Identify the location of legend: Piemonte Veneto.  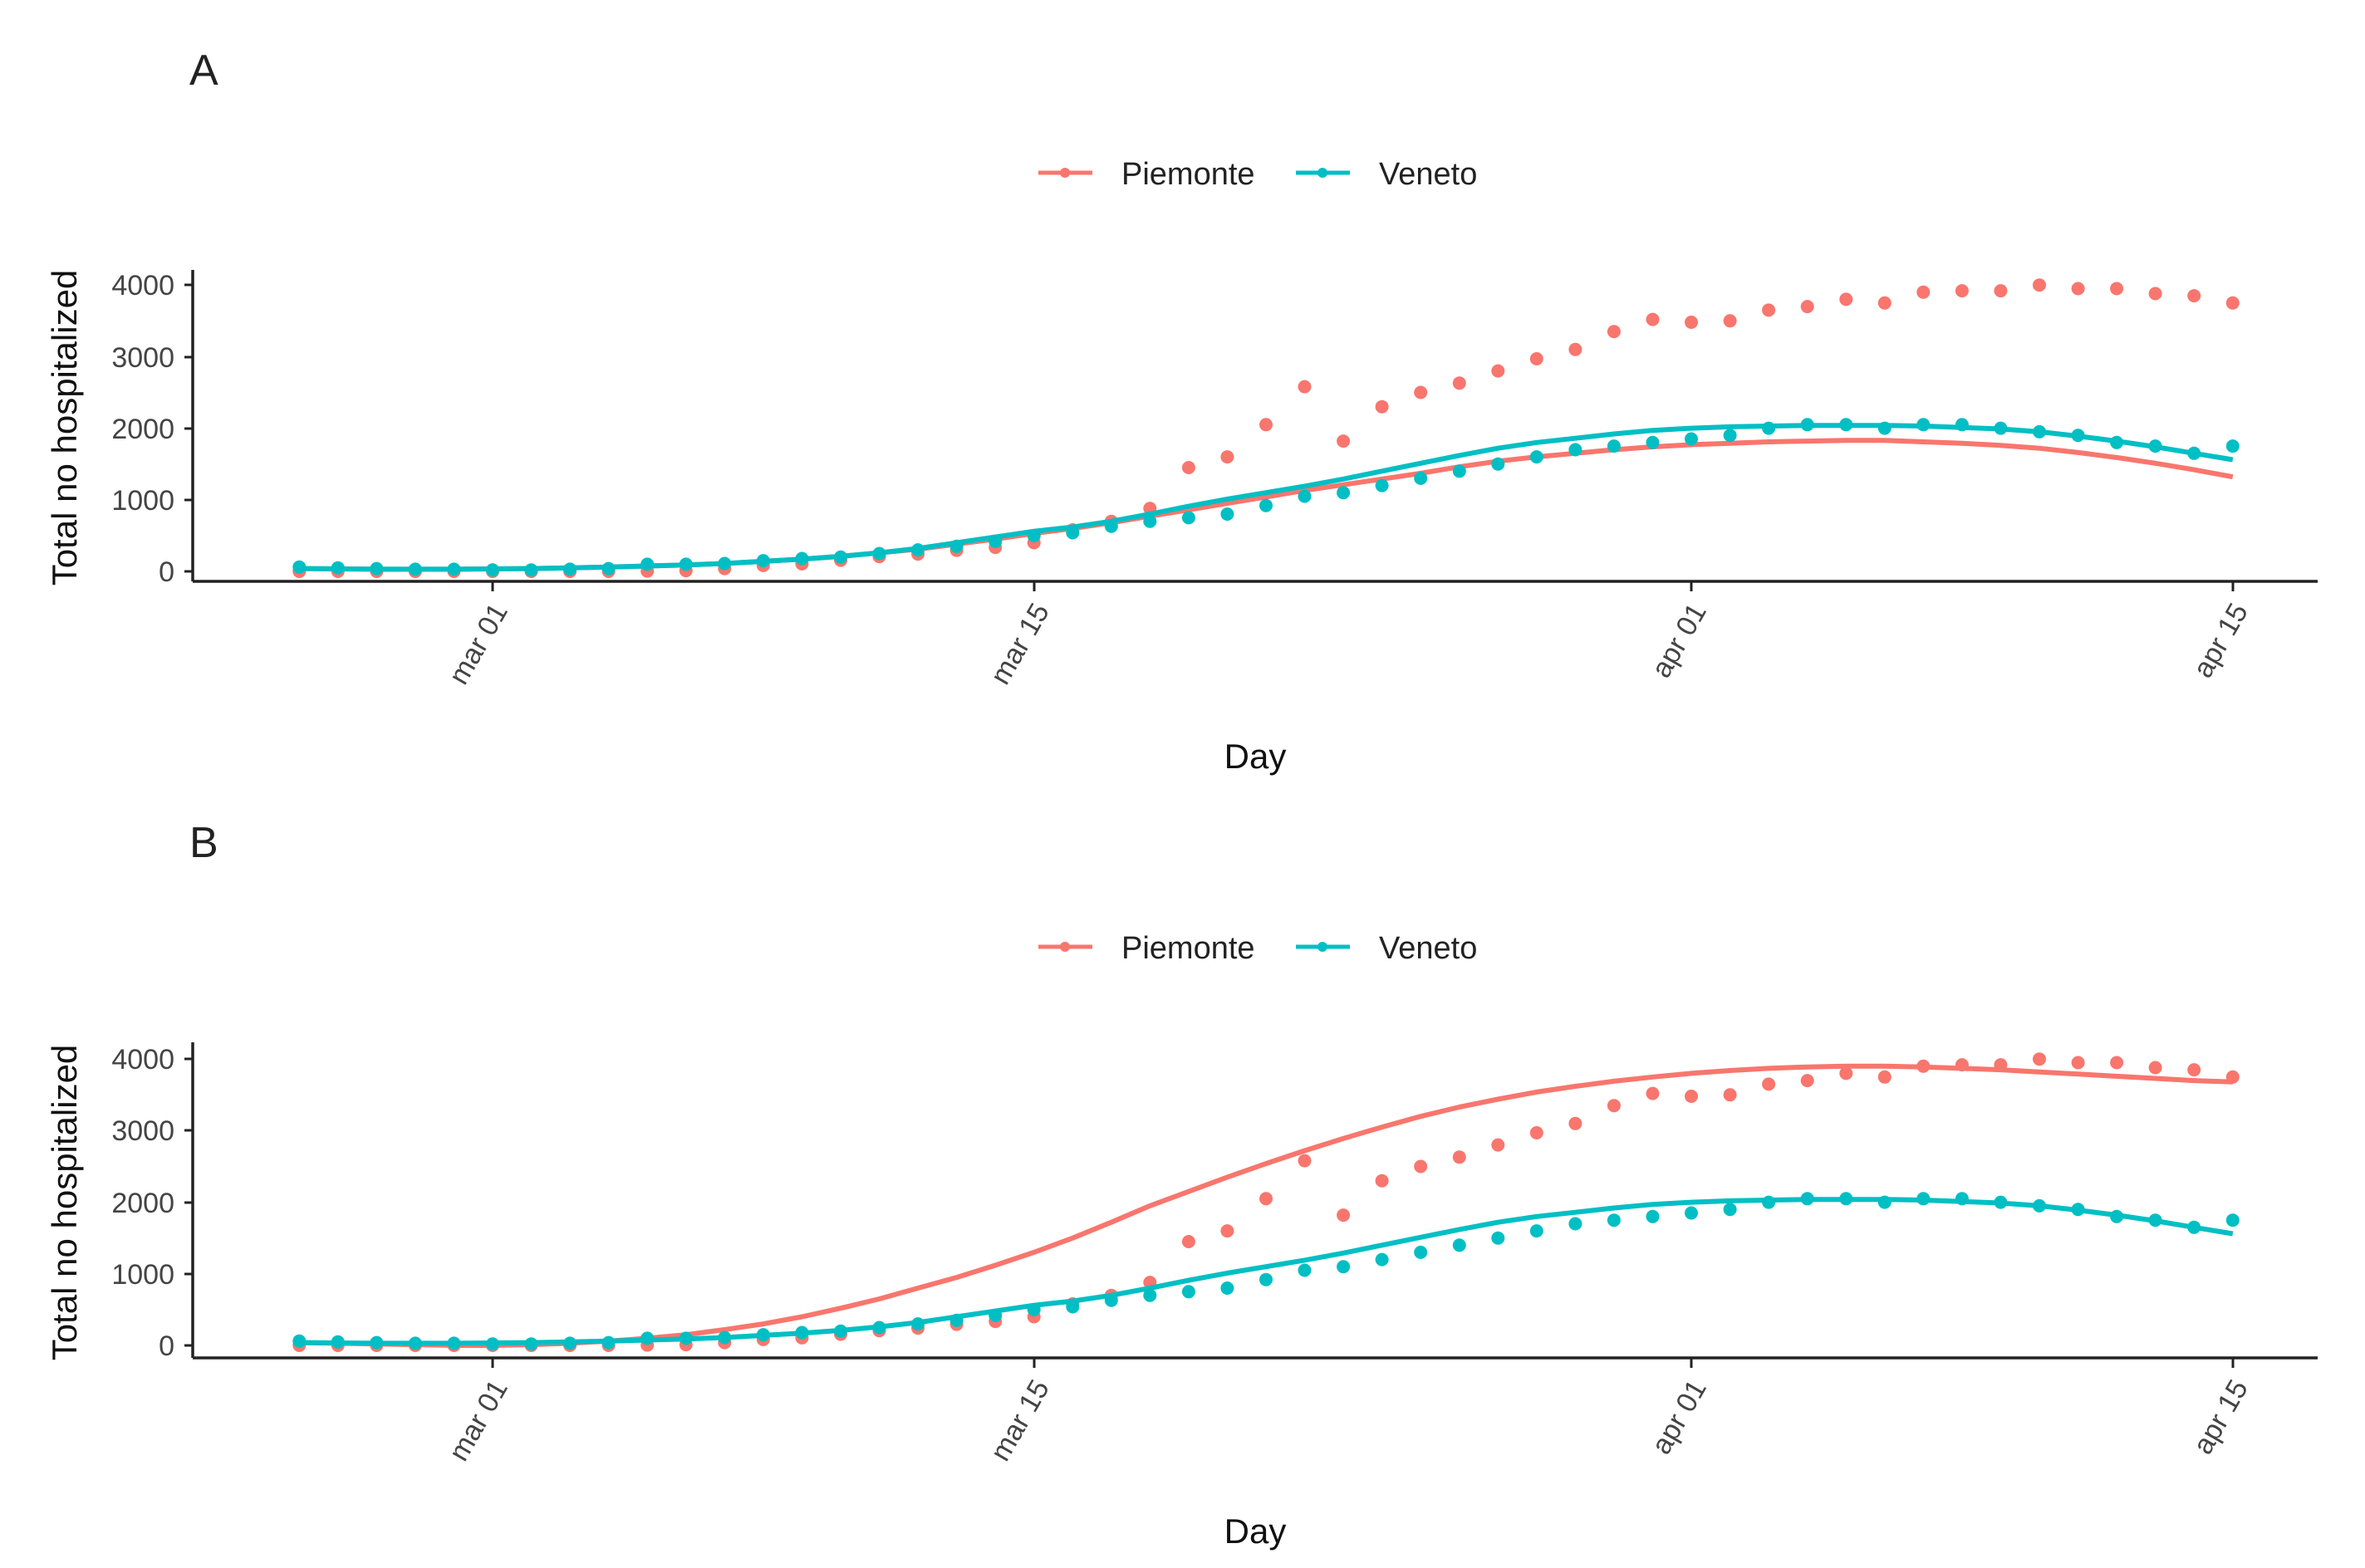
(1257, 949).